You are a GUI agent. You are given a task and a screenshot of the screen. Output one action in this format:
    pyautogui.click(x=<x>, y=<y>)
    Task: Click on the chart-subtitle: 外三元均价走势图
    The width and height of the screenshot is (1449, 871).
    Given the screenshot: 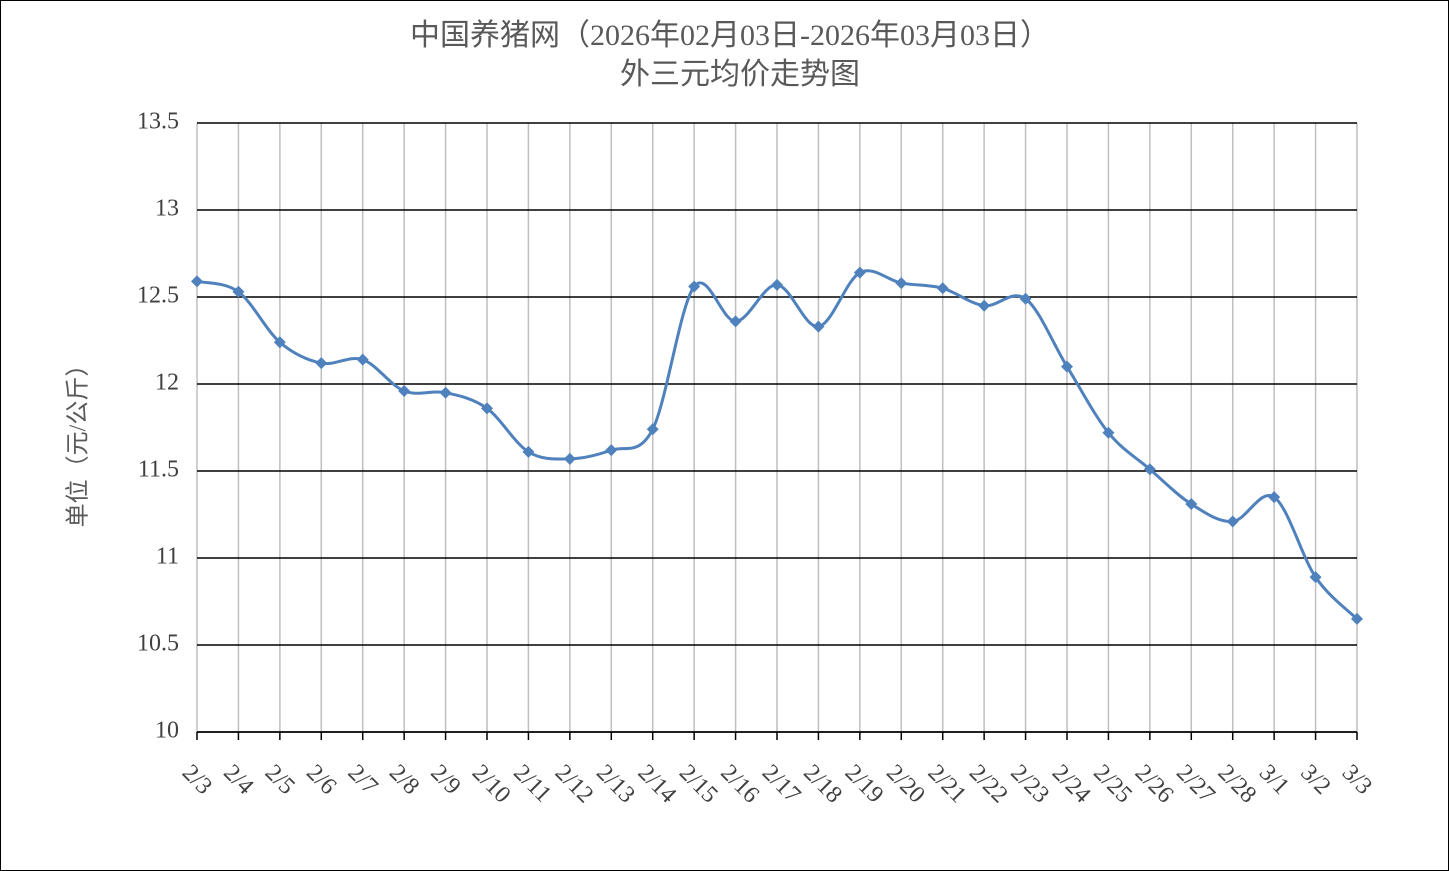 What is the action you would take?
    pyautogui.click(x=740, y=74)
    